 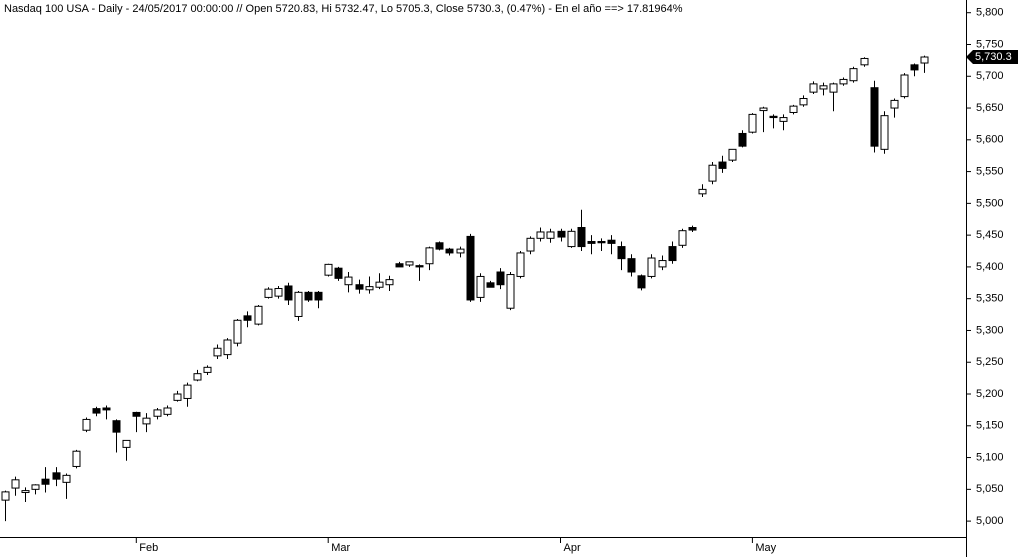 What do you see at coordinates (990, 171) in the screenshot?
I see `y-tick-label: 5,550` at bounding box center [990, 171].